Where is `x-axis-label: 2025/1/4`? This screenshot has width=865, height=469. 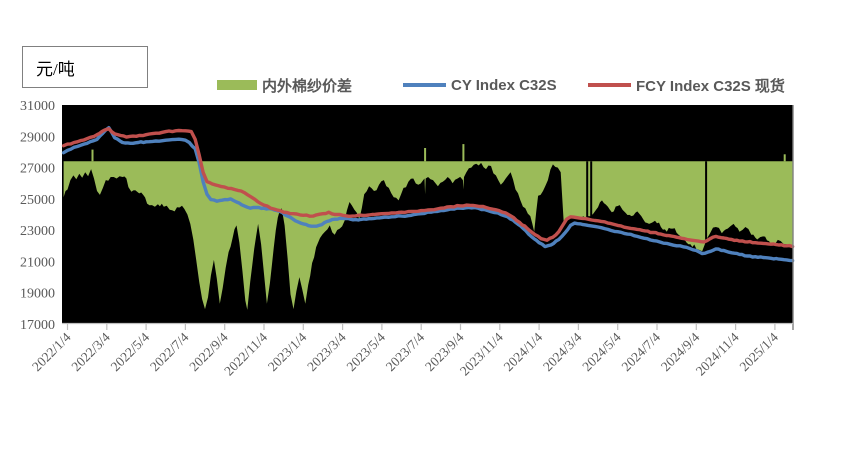
x-axis-label: 2025/1/4 is located at coordinates (758, 351).